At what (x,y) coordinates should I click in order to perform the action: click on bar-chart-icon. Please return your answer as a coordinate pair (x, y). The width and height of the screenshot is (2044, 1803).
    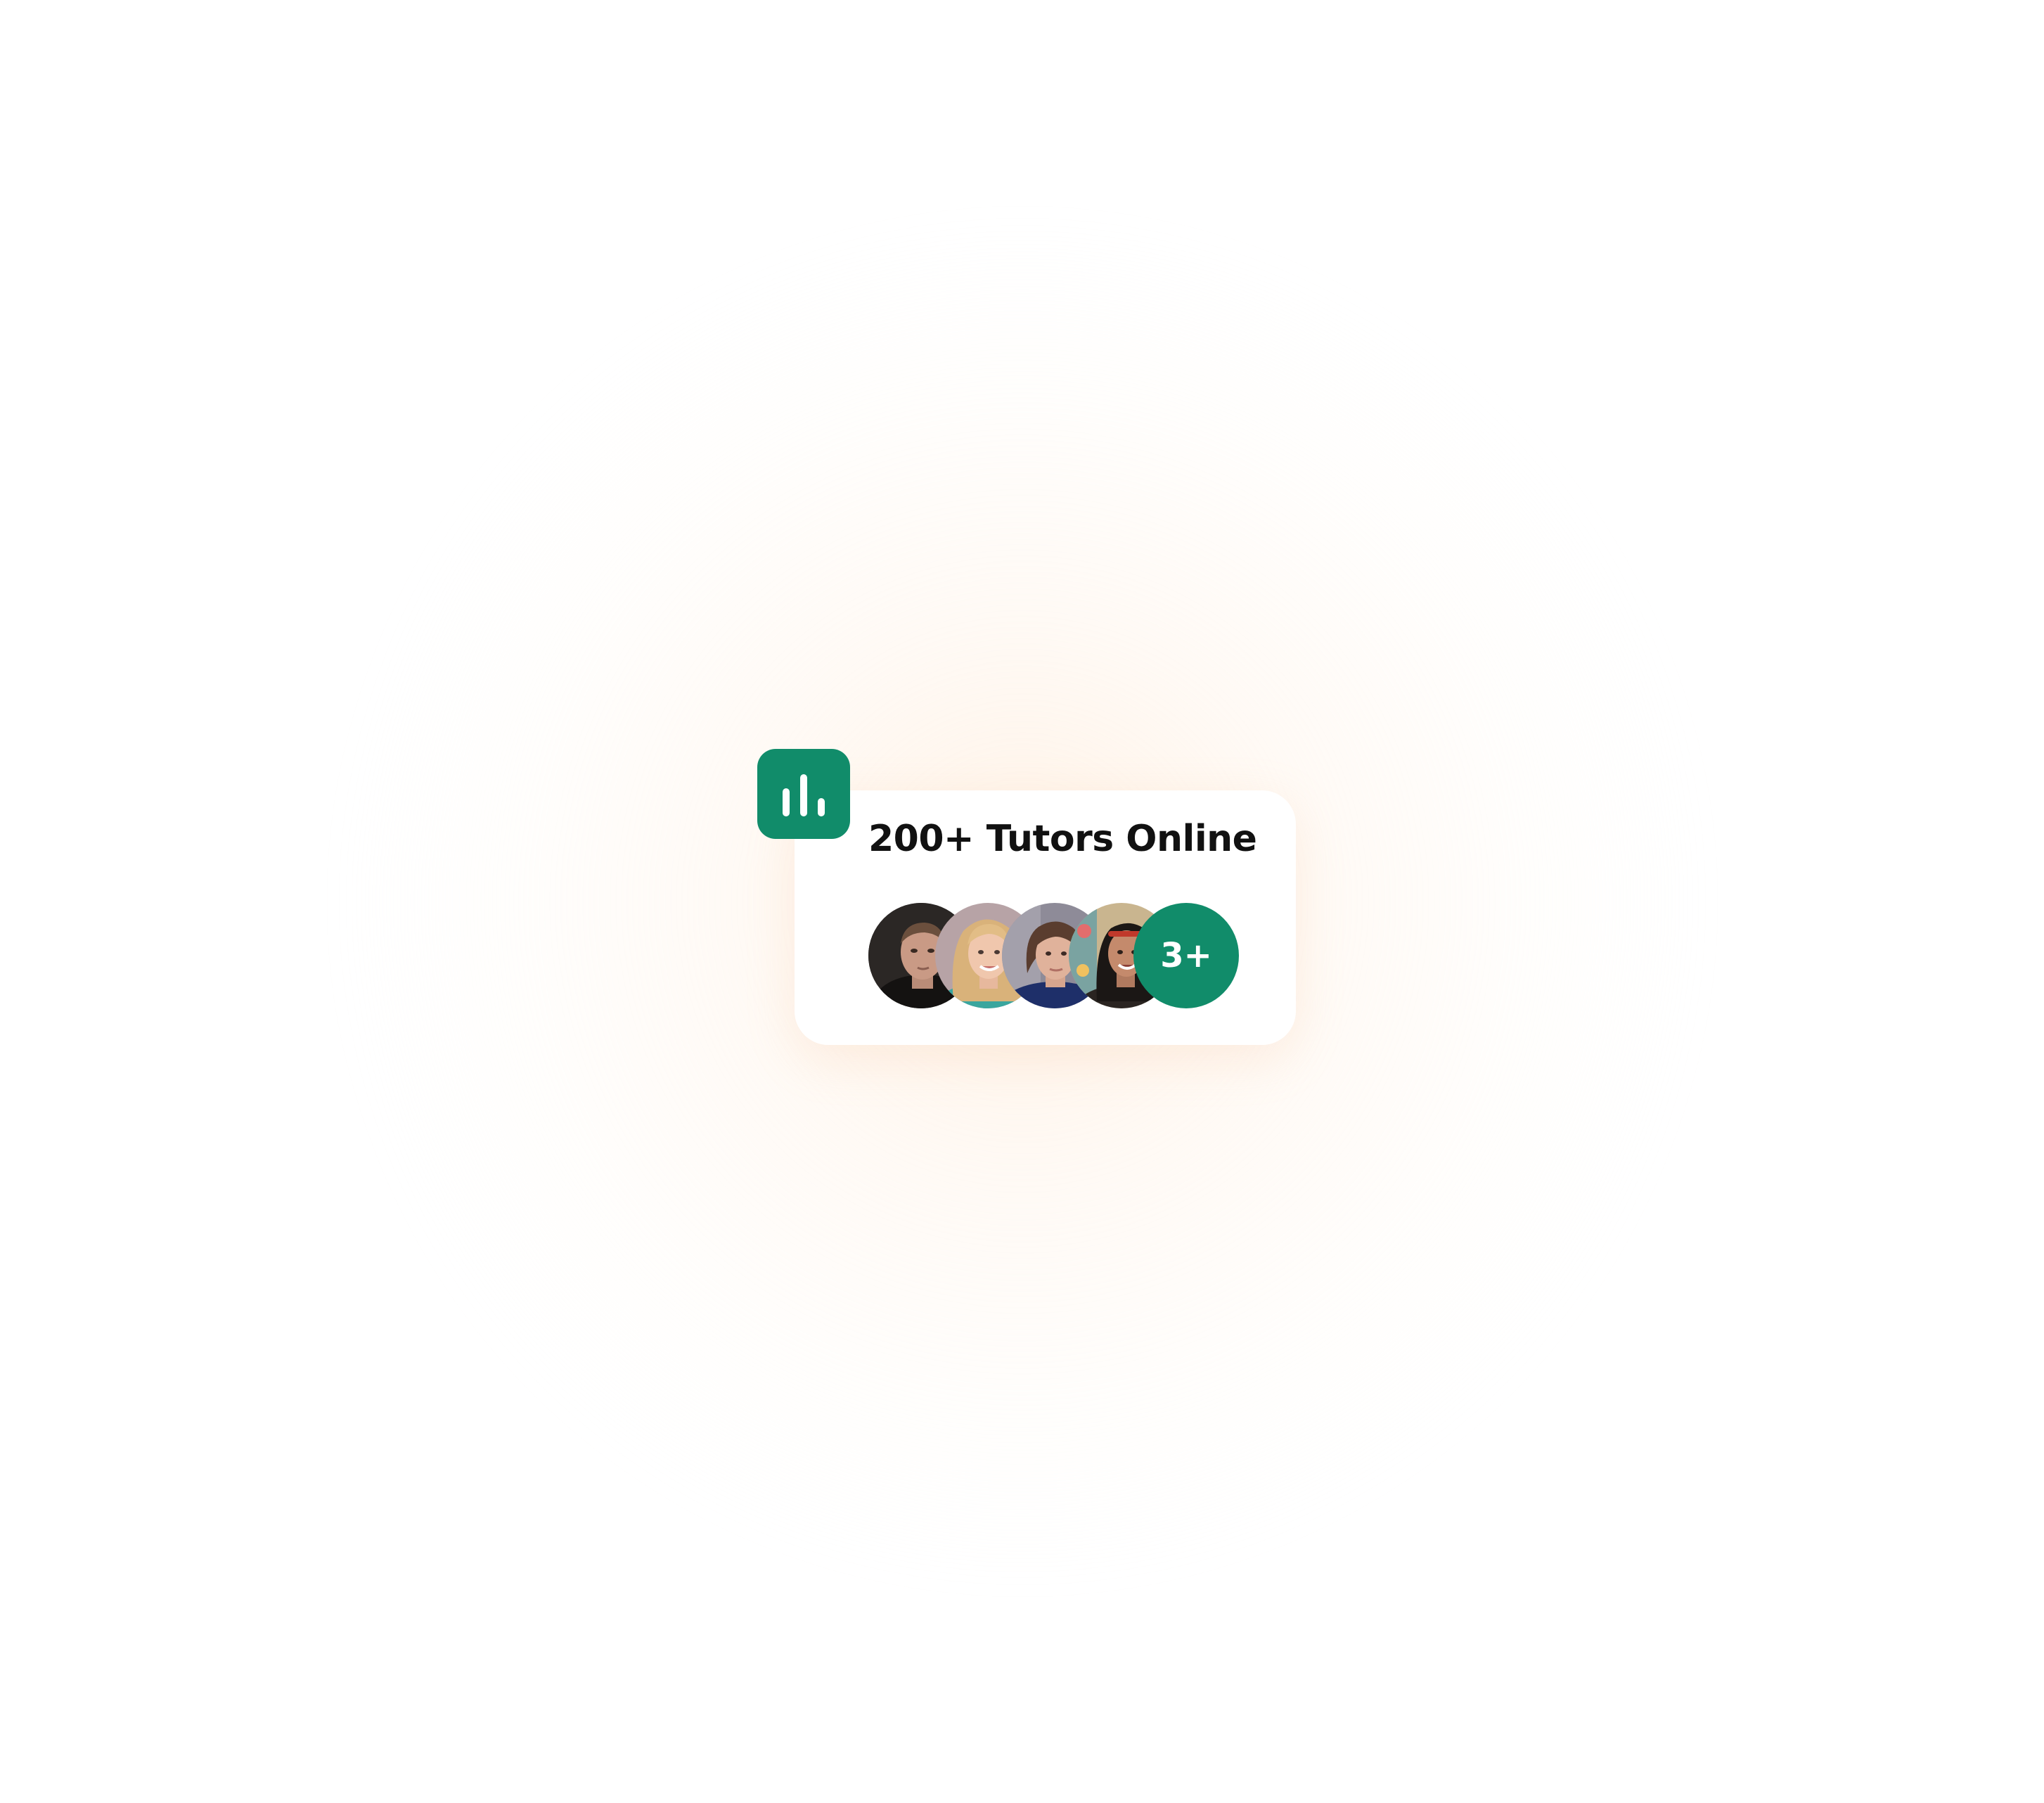
    Looking at the image, I should click on (804, 795).